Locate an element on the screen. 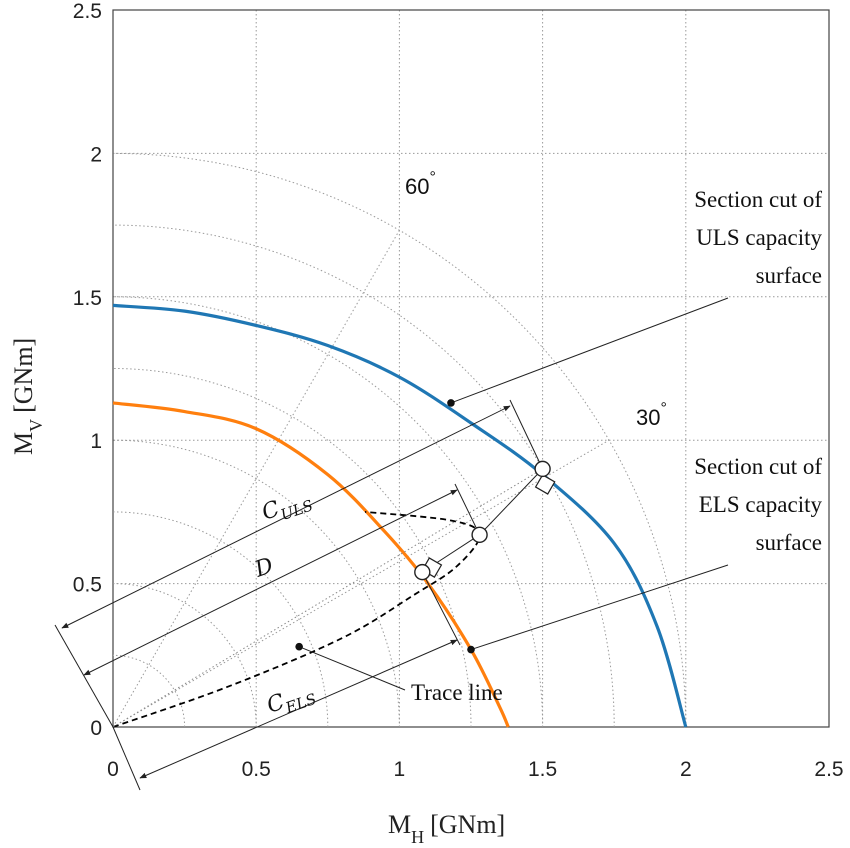 The image size is (850, 848). els-annotation: Section cut of ELS capacity surface is located at coordinates (758, 504).